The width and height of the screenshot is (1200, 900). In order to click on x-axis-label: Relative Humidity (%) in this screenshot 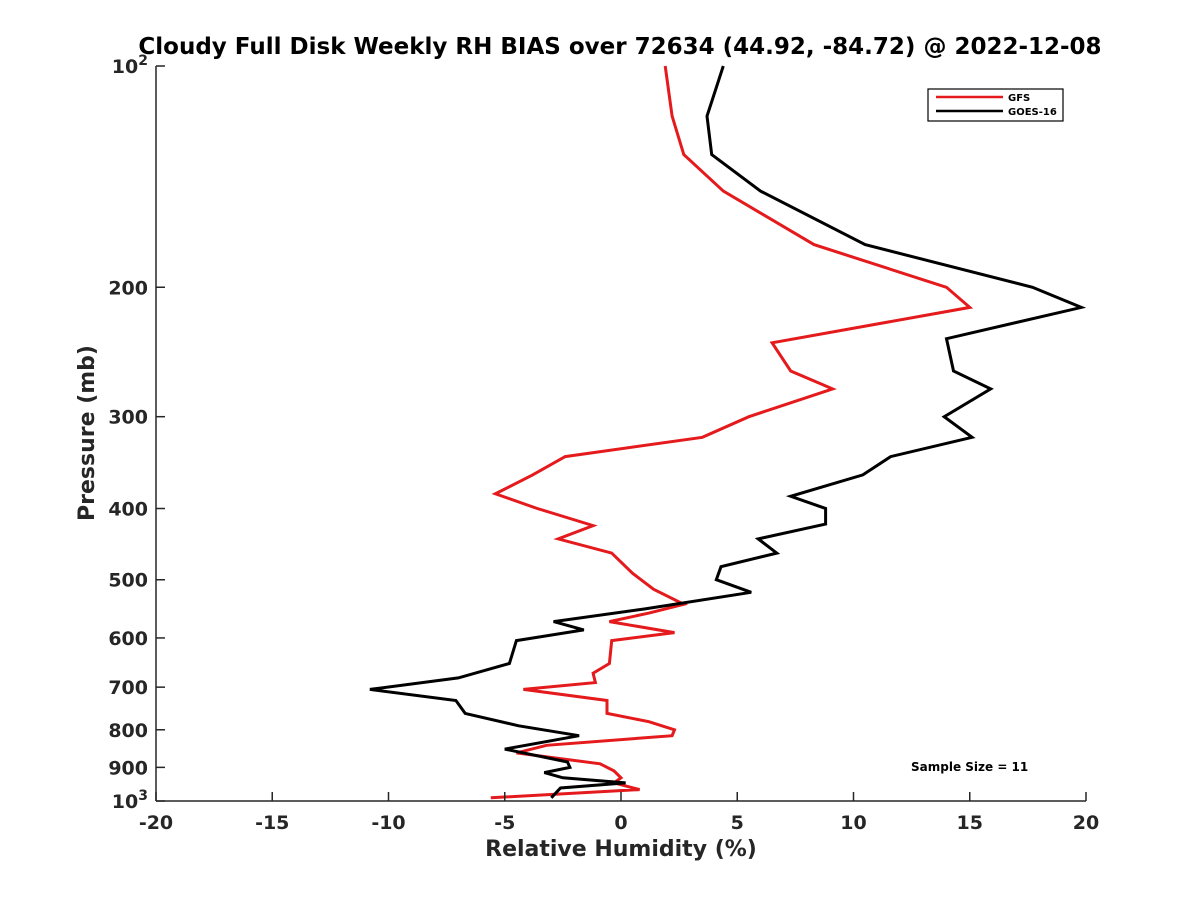, I will do `click(621, 849)`.